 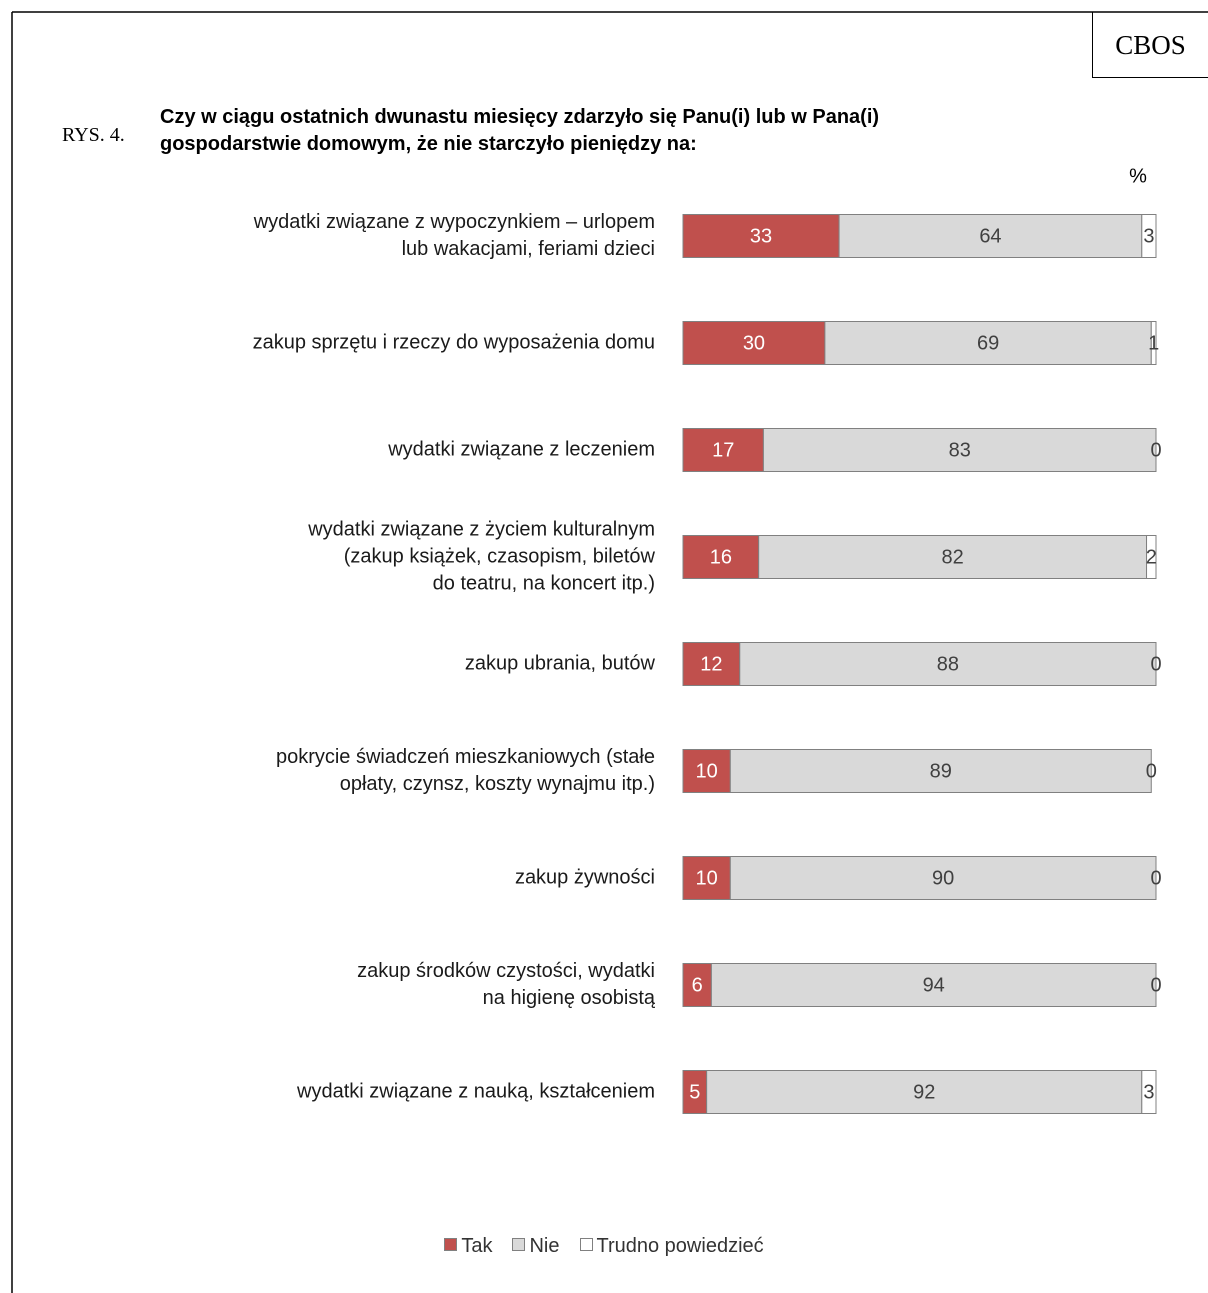 I want to click on legend-item: Tak, so click(x=468, y=1246).